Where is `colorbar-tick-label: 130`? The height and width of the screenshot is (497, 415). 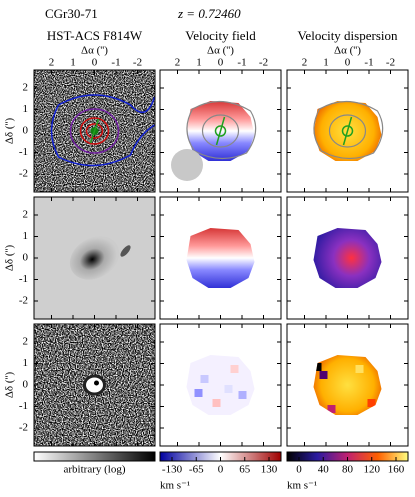
colorbar-tick-label: 130 is located at coordinates (269, 470).